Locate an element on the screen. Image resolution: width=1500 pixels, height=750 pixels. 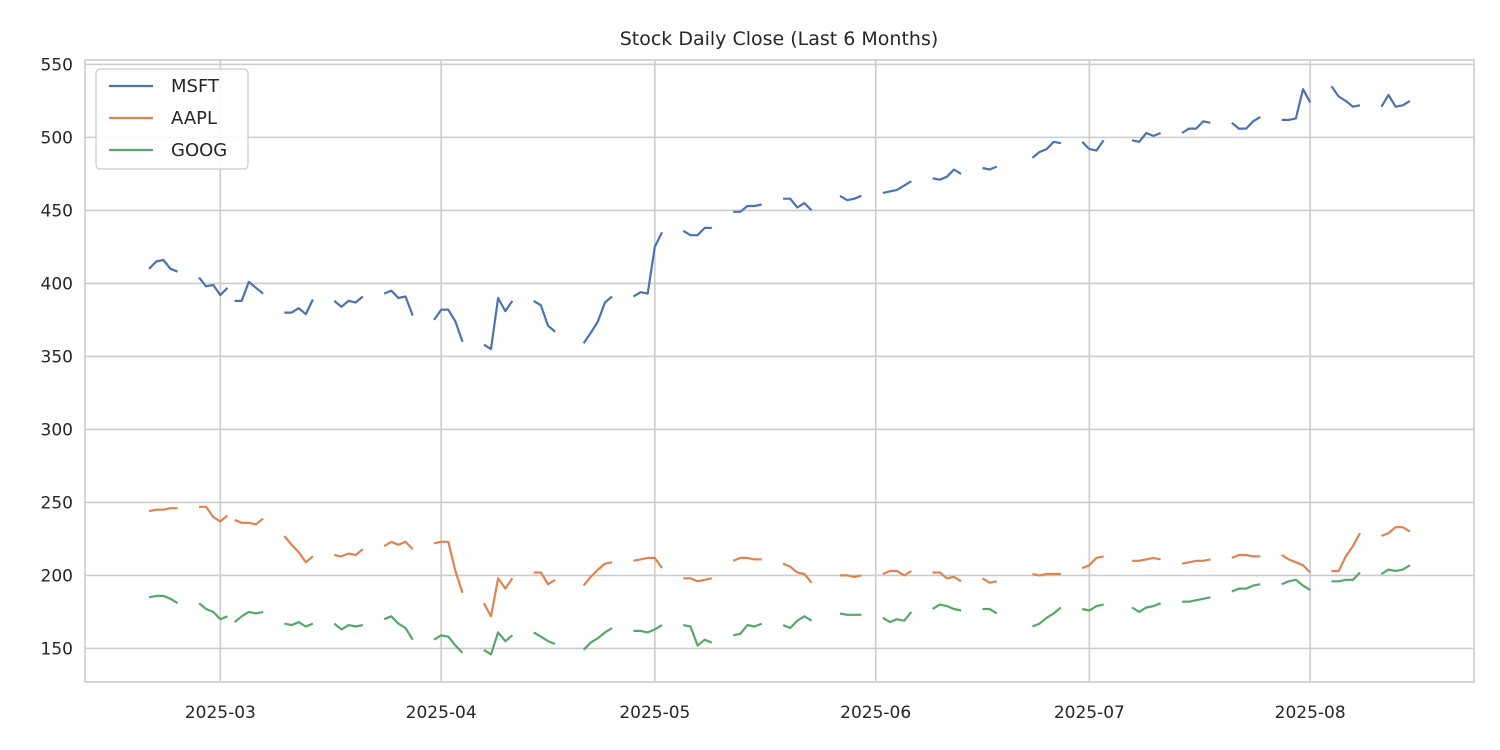
legend: MSFT AAPL GOOG is located at coordinates (172, 119).